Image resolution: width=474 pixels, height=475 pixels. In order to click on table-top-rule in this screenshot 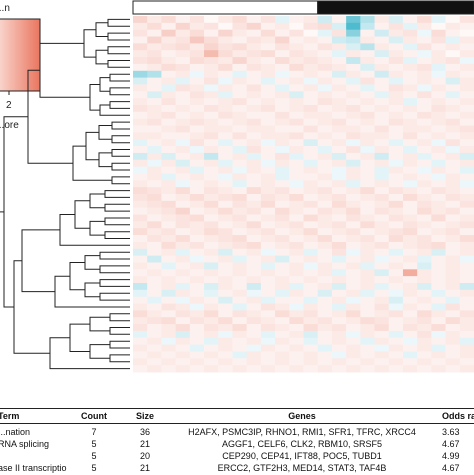, I will do `click(237, 408)`.